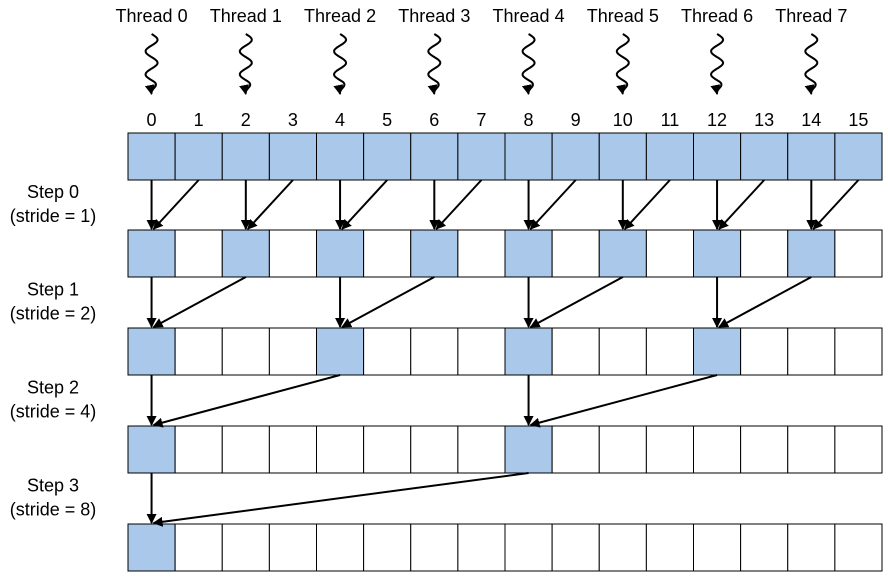  I want to click on stride-label: (stride = 8), so click(53, 509).